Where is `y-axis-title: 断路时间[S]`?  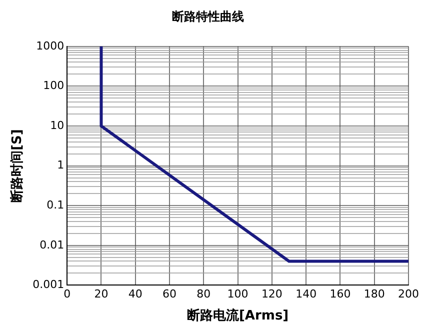
y-axis-title: 断路时间[S] is located at coordinates (18, 165).